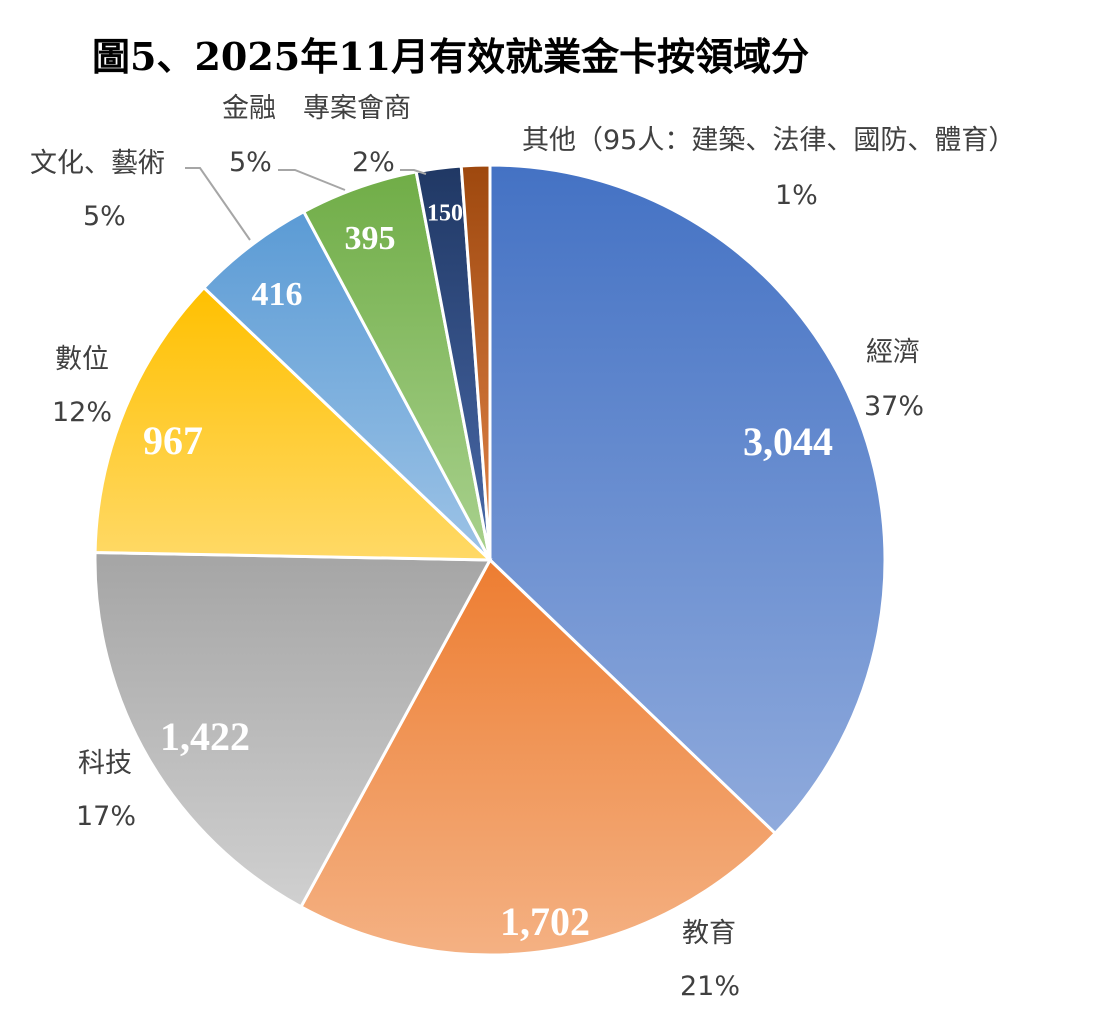 This screenshot has height=1024, width=1120. What do you see at coordinates (105, 763) in the screenshot?
I see `category-label-3: 科技` at bounding box center [105, 763].